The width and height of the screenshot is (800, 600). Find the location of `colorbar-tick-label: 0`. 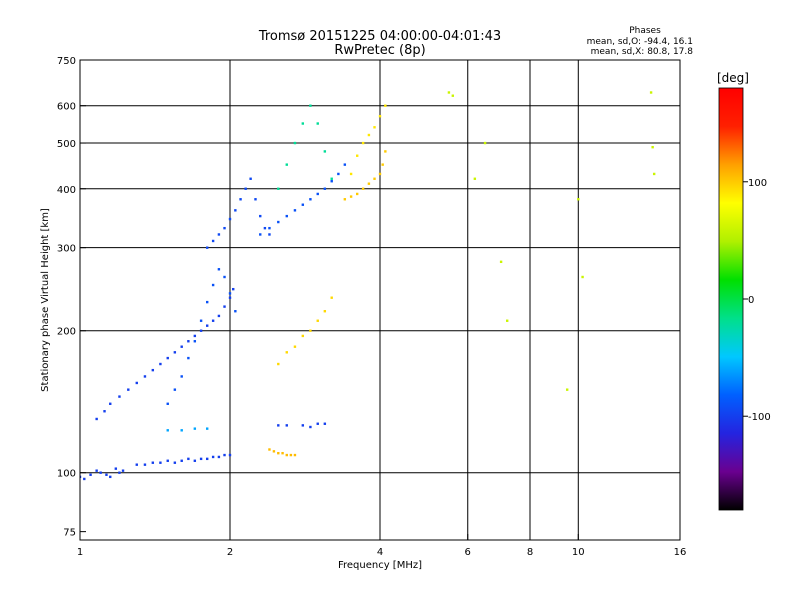

colorbar-tick-label: 0 is located at coordinates (751, 300).